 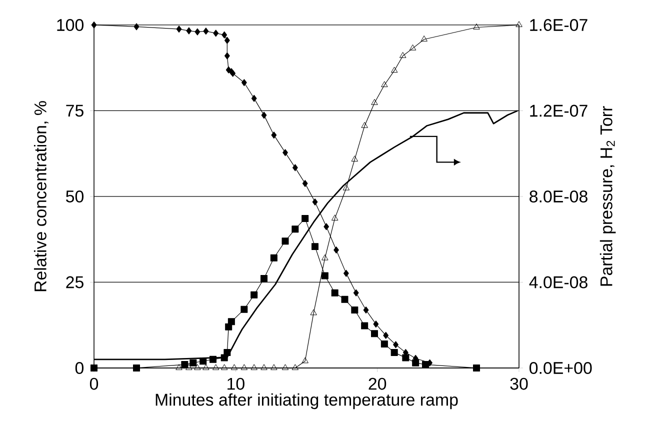 I want to click on y2-tick-label: 8.0E-08, so click(x=559, y=196).